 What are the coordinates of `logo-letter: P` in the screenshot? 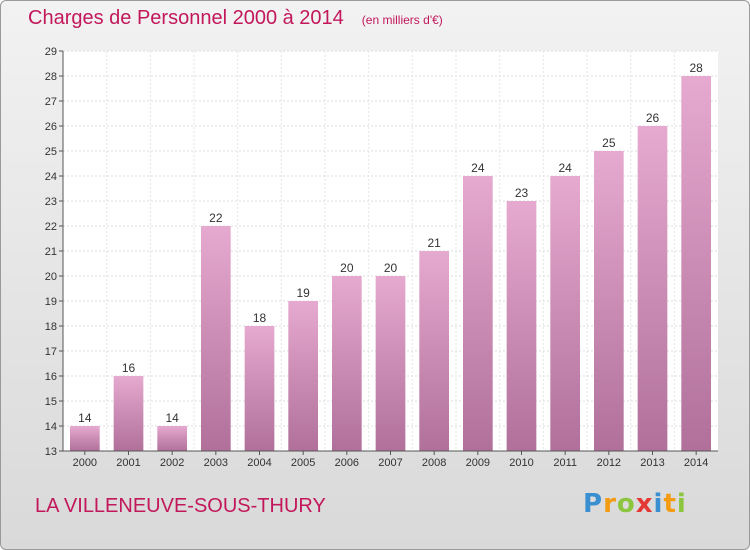 It's located at (593, 504).